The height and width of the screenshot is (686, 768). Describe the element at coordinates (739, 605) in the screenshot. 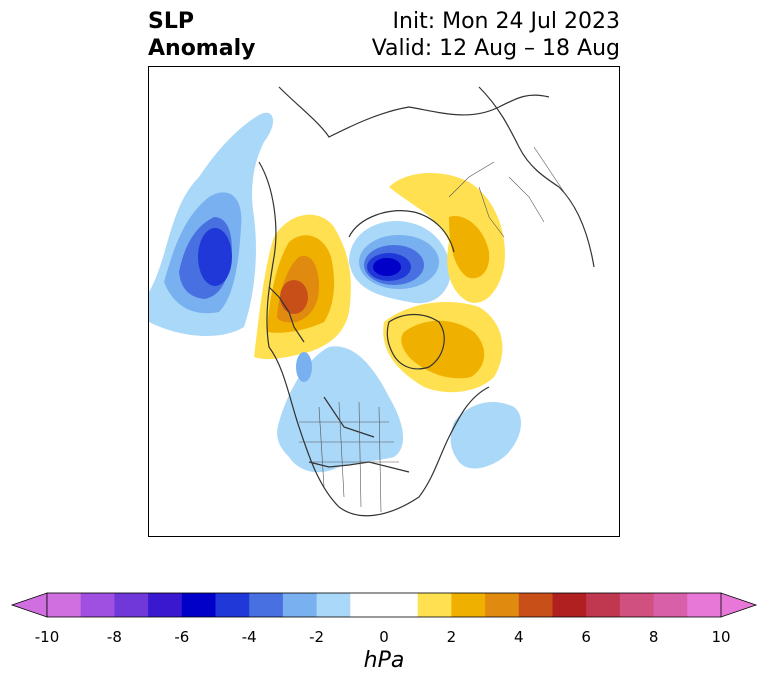

I see `colorbar-extend-max` at that location.